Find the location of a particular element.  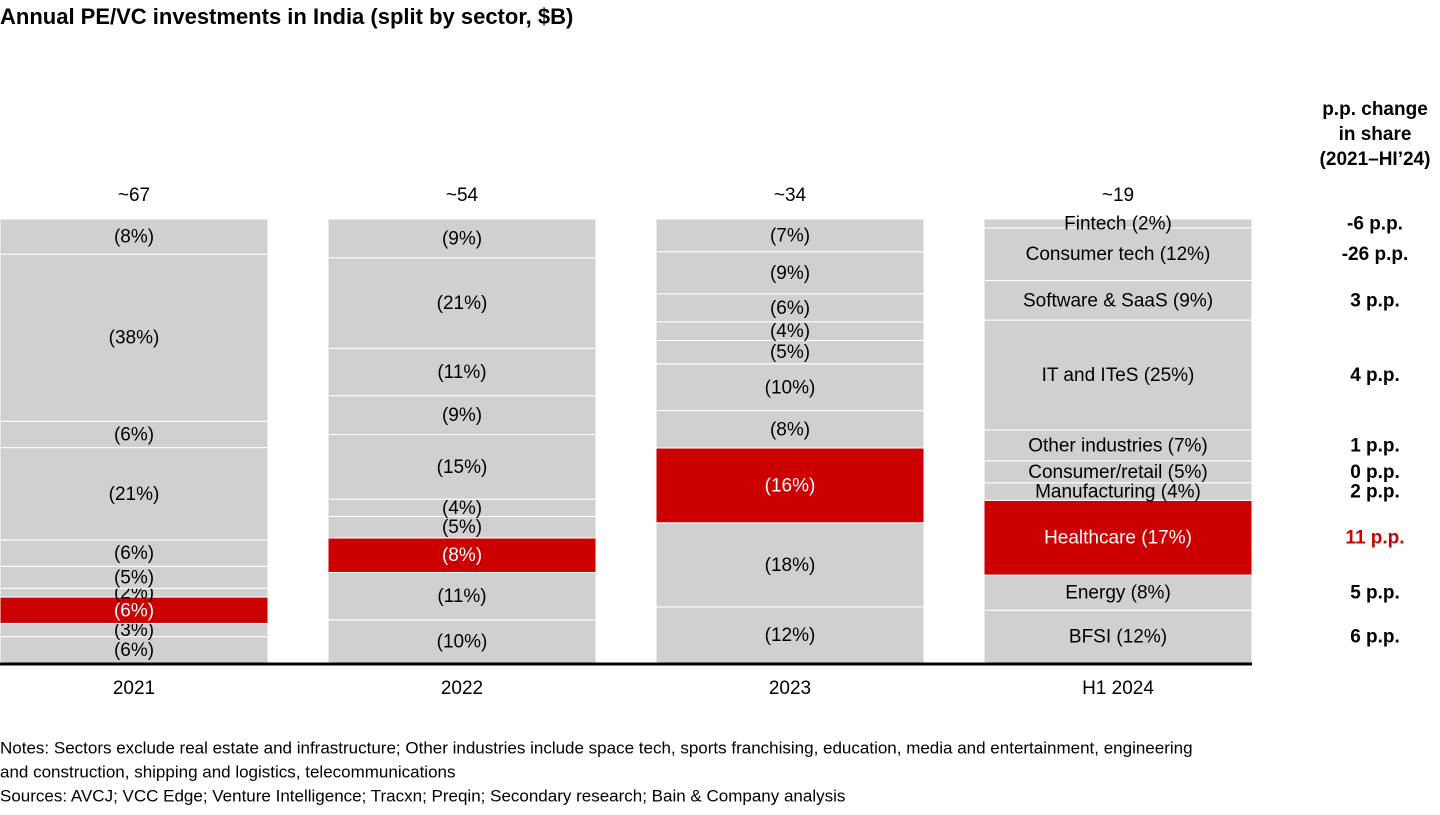

change-header: p.p. change is located at coordinates (1375, 109).